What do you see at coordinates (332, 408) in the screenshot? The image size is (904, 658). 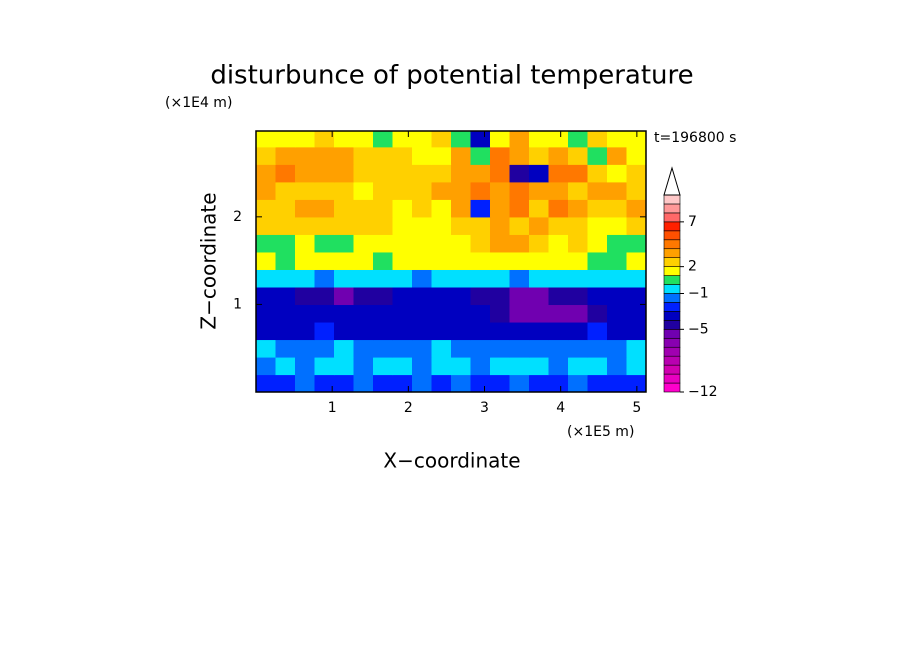 I see `x-tick-label: 1` at bounding box center [332, 408].